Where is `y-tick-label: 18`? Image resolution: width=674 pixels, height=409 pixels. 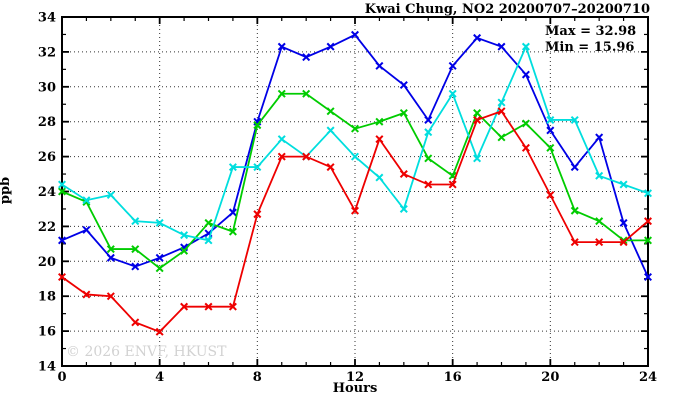
y-tick-label: 18 is located at coordinates (47, 297).